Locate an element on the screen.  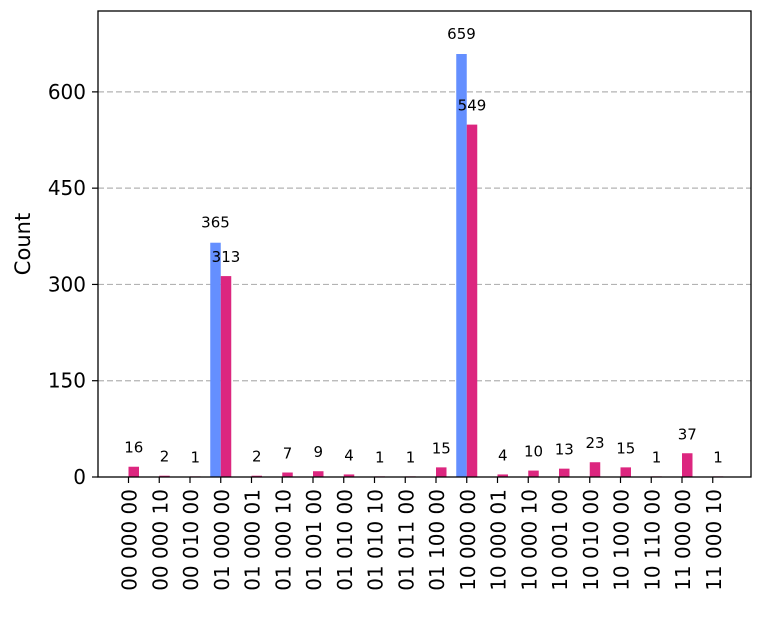
x-tick-label: 01 011 00 is located at coordinates (406, 540).